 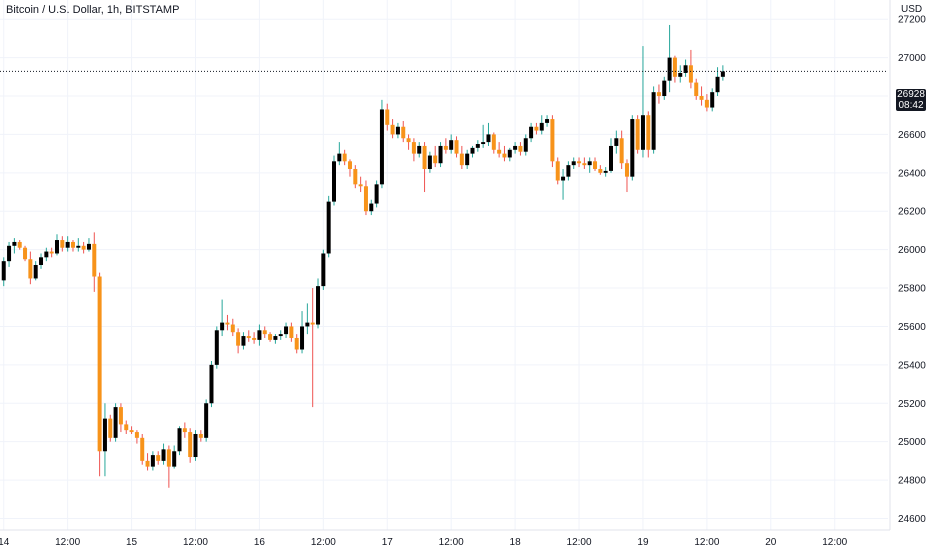 What do you see at coordinates (93, 10) in the screenshot?
I see `chart-title: Bitcoin / U.S. Dollar, 1h, BITSTAMP` at bounding box center [93, 10].